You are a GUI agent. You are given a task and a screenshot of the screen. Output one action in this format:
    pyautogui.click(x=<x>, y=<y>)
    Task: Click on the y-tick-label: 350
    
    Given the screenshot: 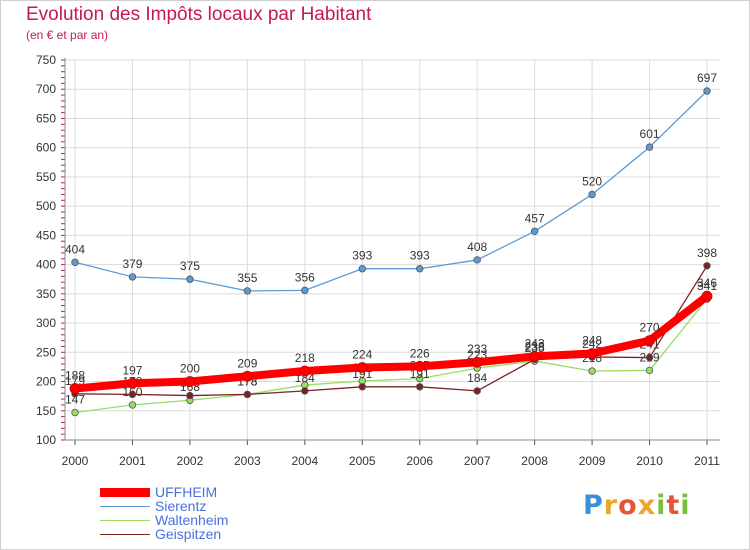 What is the action you would take?
    pyautogui.click(x=46, y=294)
    